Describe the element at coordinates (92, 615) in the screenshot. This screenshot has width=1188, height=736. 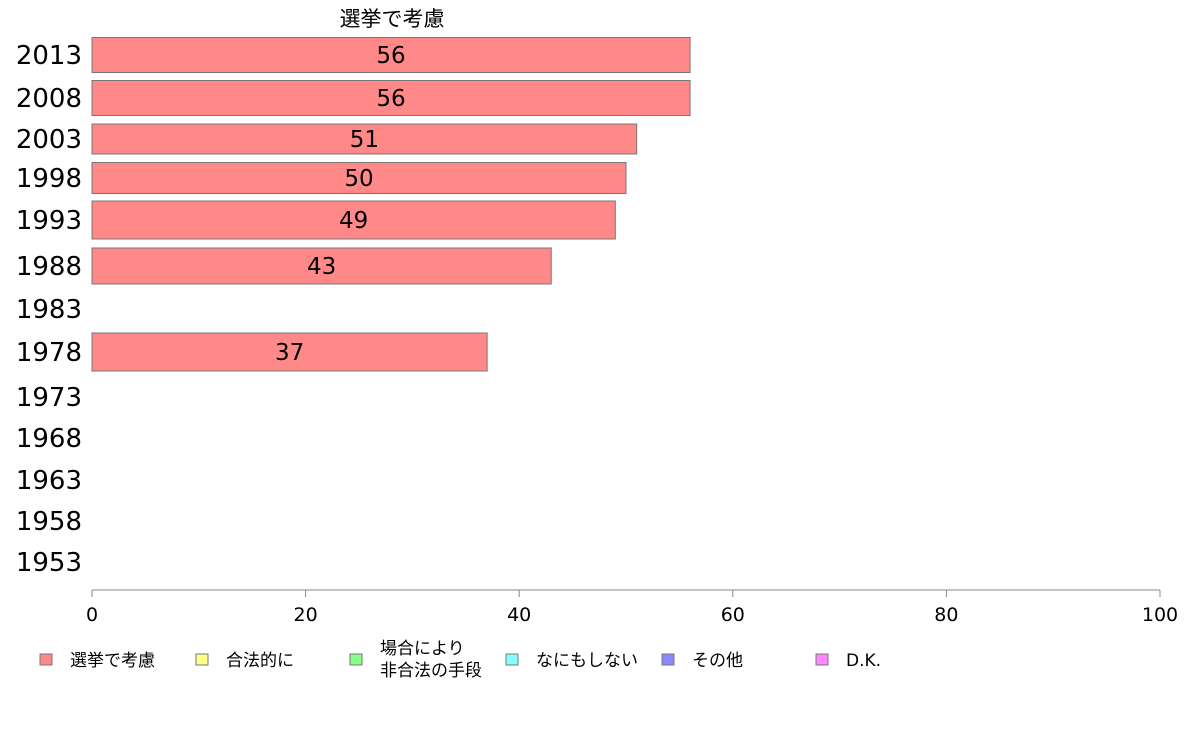
I see `x-tick-label: 0` at that location.